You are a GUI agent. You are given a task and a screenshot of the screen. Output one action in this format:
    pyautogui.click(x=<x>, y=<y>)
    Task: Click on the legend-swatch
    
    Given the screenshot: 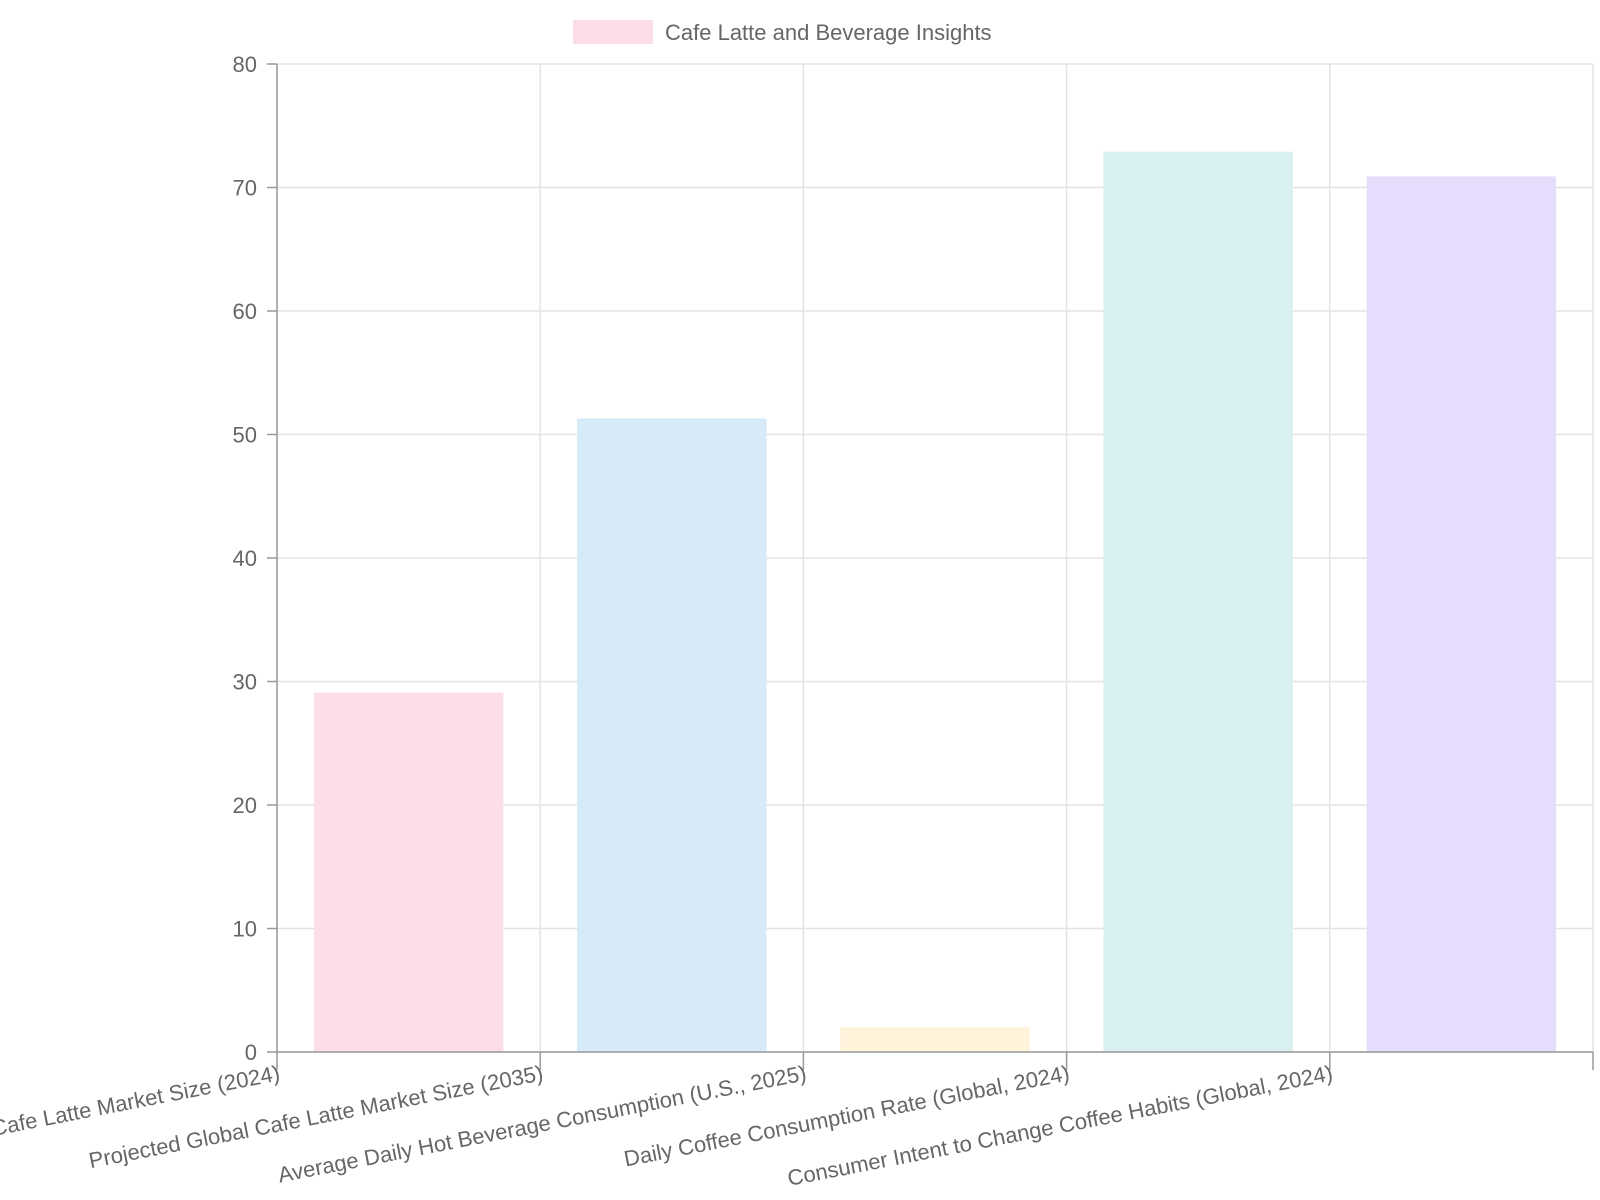 What is the action you would take?
    pyautogui.click(x=613, y=32)
    